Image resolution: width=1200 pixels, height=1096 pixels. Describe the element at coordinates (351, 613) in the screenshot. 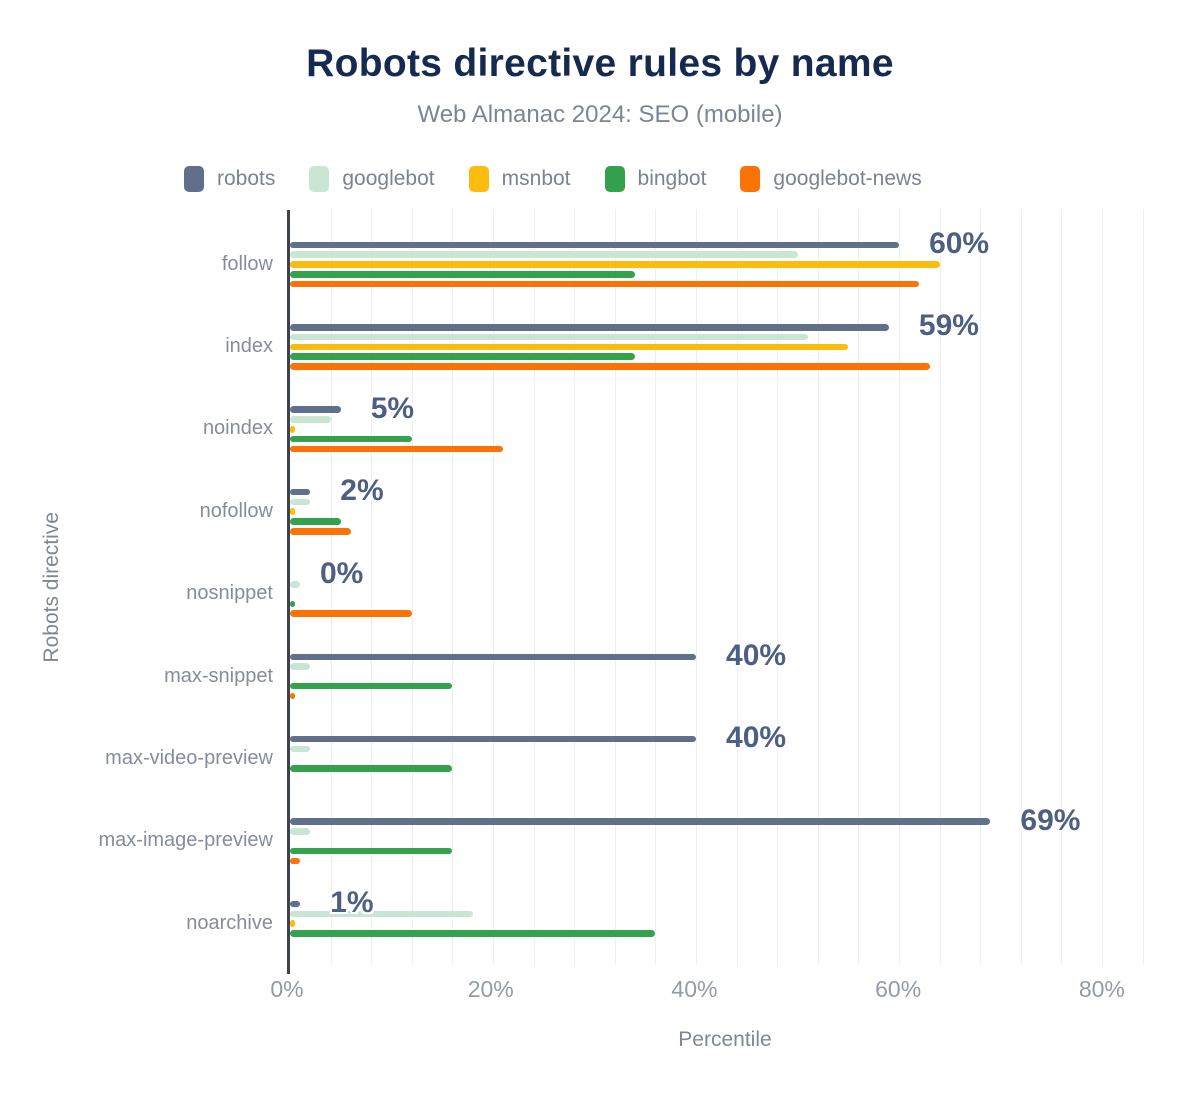

I see `bar-googlebot-news-nosnippet` at that location.